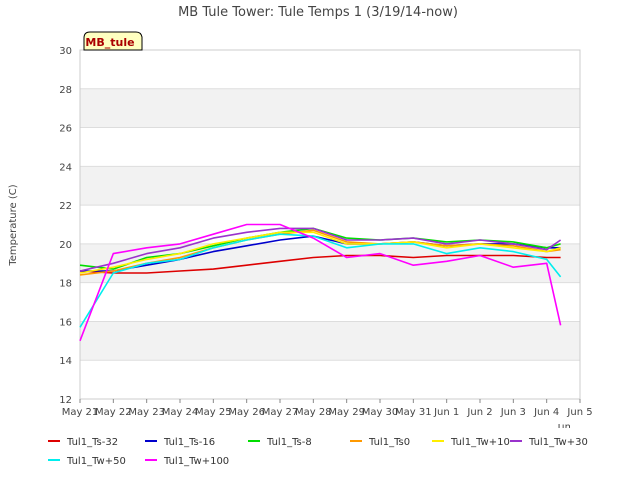 The image size is (640, 480). What do you see at coordinates (65, 206) in the screenshot?
I see `y-tick-label: 22` at bounding box center [65, 206].